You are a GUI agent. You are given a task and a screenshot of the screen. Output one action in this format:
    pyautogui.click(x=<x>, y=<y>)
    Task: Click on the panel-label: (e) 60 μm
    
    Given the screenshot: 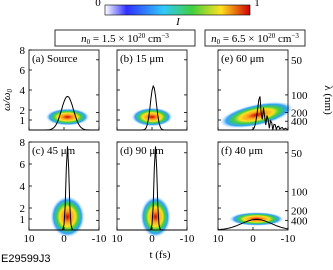 What is the action you would take?
    pyautogui.click(x=243, y=59)
    